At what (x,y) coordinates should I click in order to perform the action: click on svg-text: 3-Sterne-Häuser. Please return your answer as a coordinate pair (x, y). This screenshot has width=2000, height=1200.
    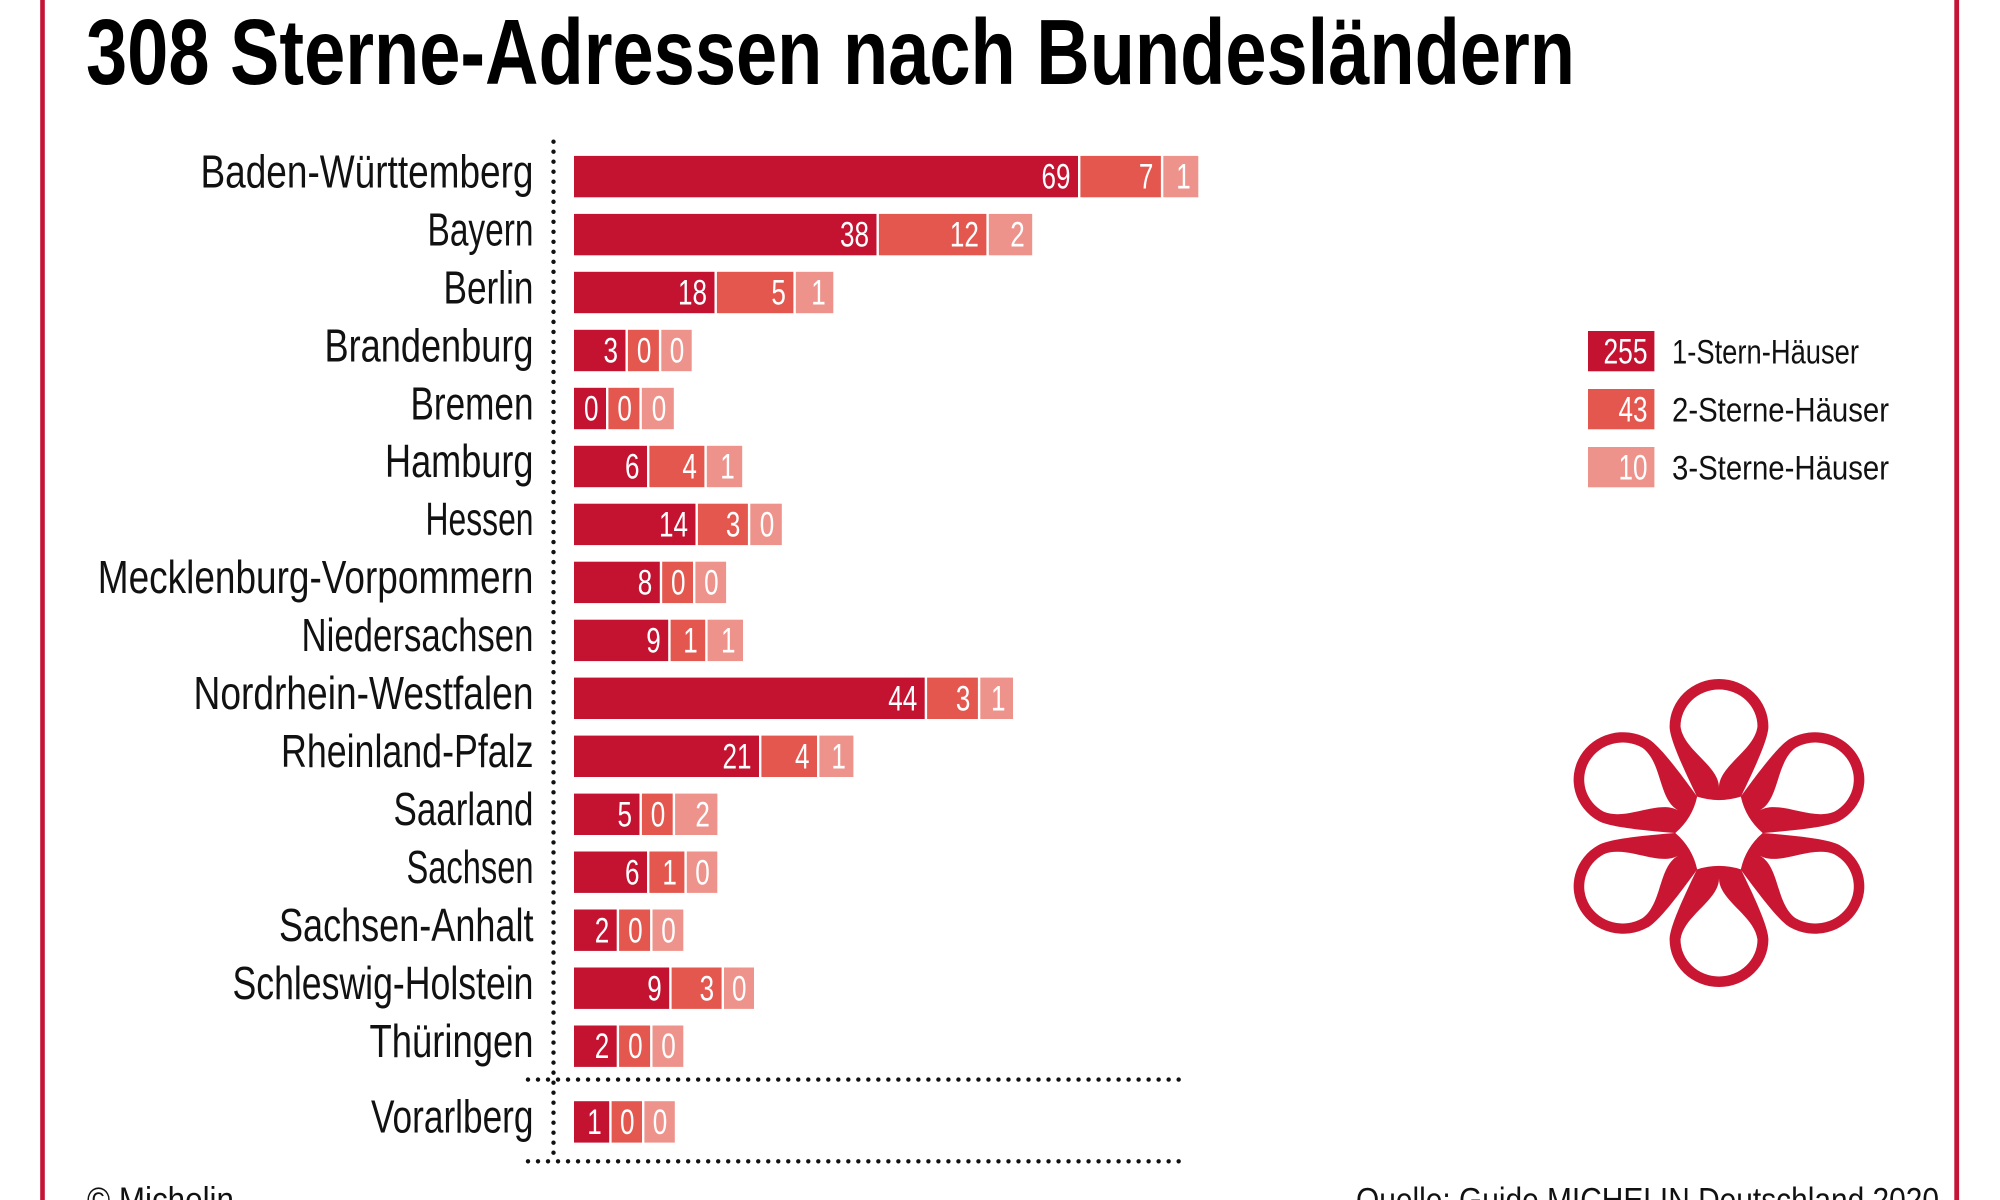
    Looking at the image, I should click on (1780, 468).